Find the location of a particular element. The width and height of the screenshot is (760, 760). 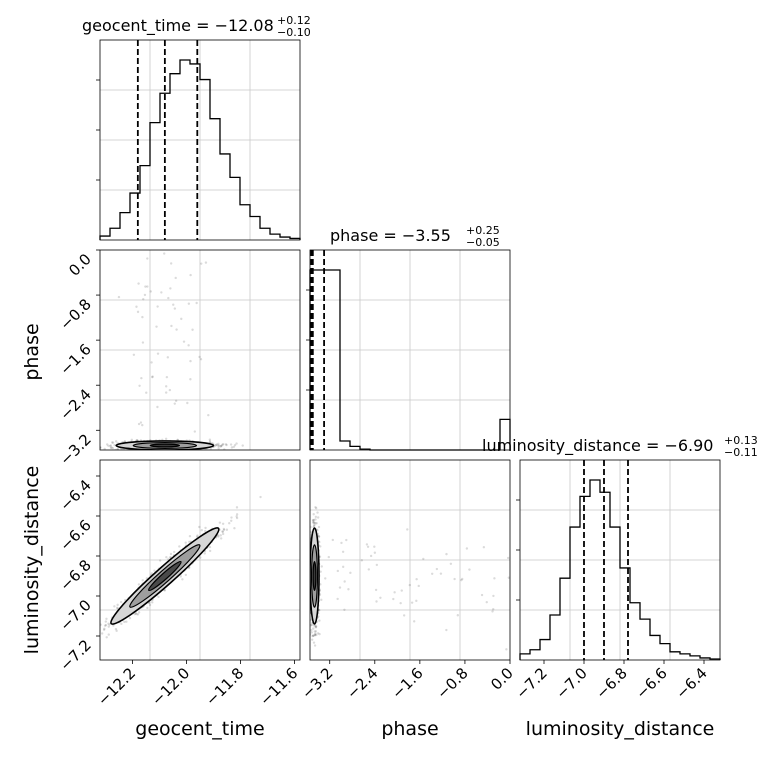

scatter-geocent_time-vs-phase-frame is located at coordinates (200, 350).